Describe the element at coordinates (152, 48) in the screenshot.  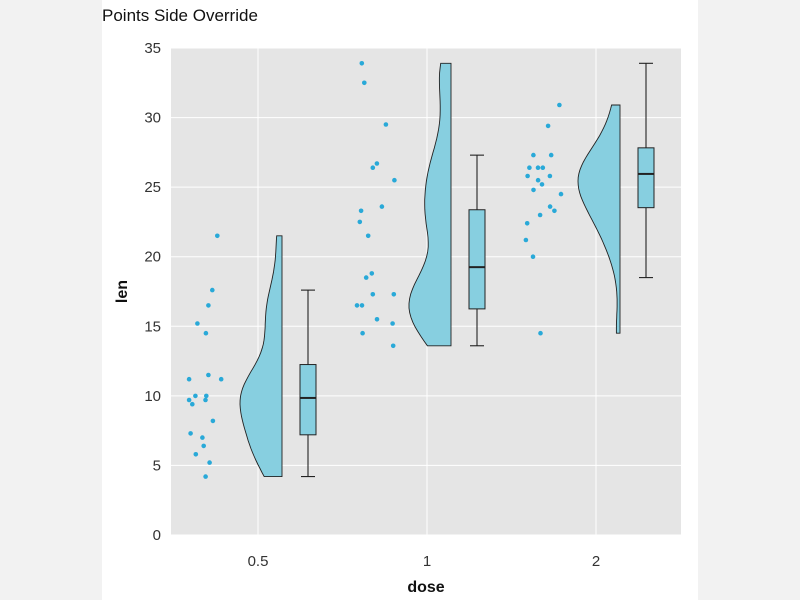
I see `y-tick-label: 35` at that location.